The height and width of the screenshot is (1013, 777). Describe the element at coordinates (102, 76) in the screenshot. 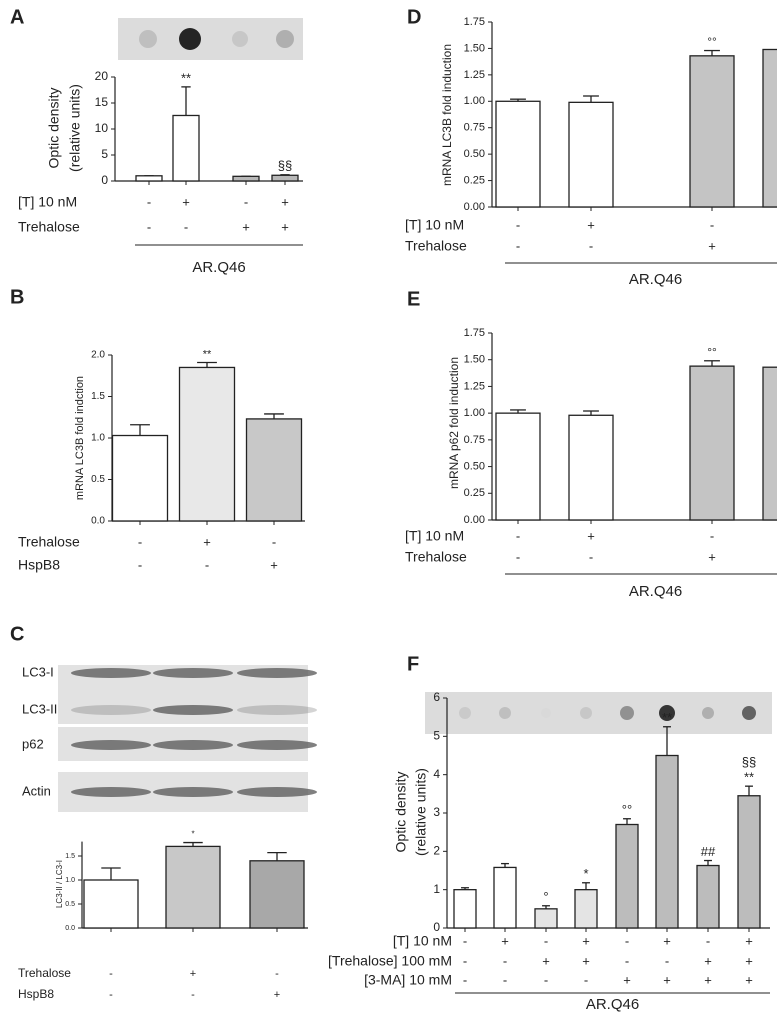

I see `y-tick-label: 20` at that location.